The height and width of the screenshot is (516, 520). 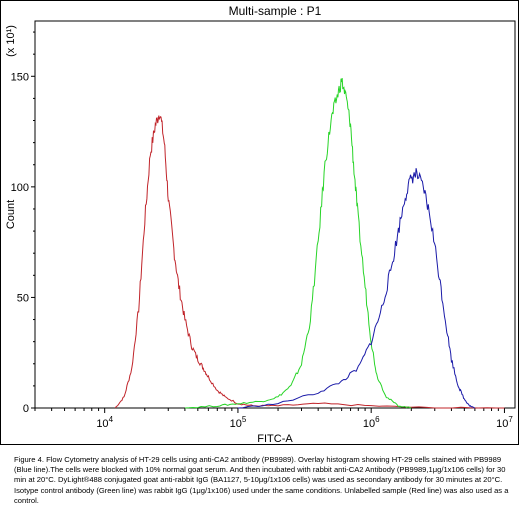 I want to click on y-axis-label: Count, so click(x=11, y=214).